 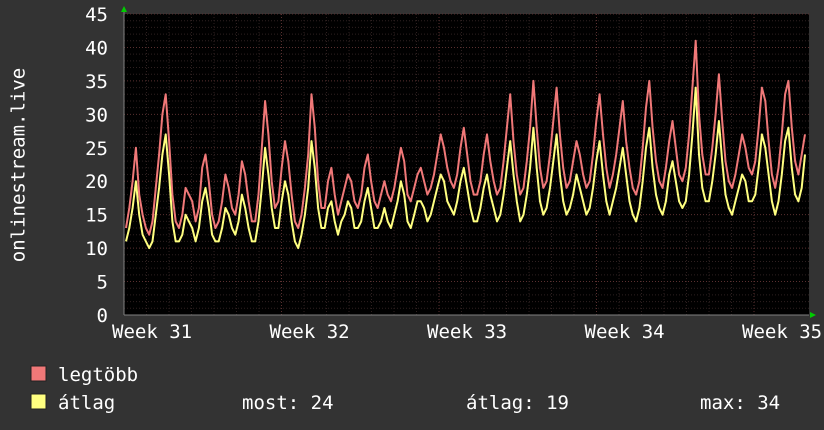 I want to click on y-axis-arrow-icon, so click(x=124, y=9).